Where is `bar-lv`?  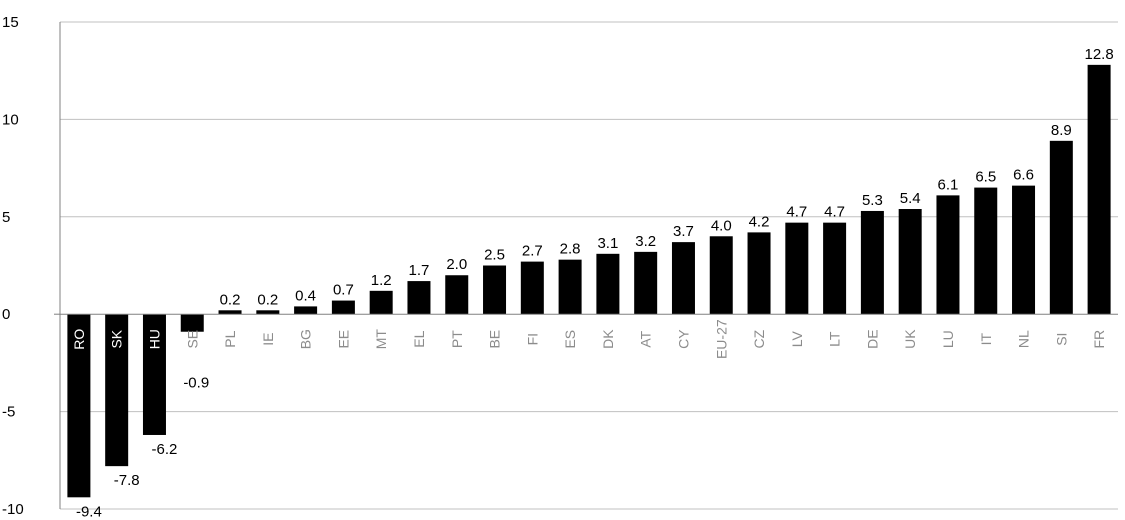
bar-lv is located at coordinates (797, 268).